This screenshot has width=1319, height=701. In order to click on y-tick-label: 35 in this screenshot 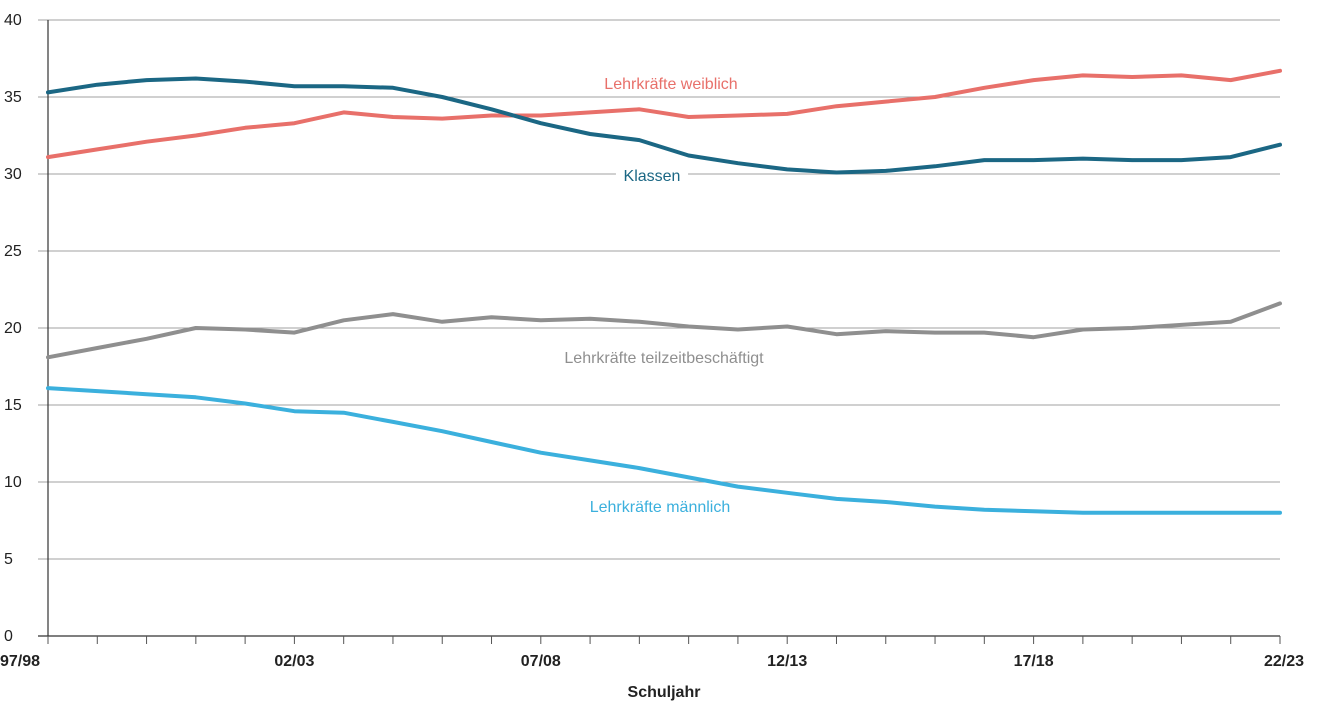, I will do `click(13, 97)`.